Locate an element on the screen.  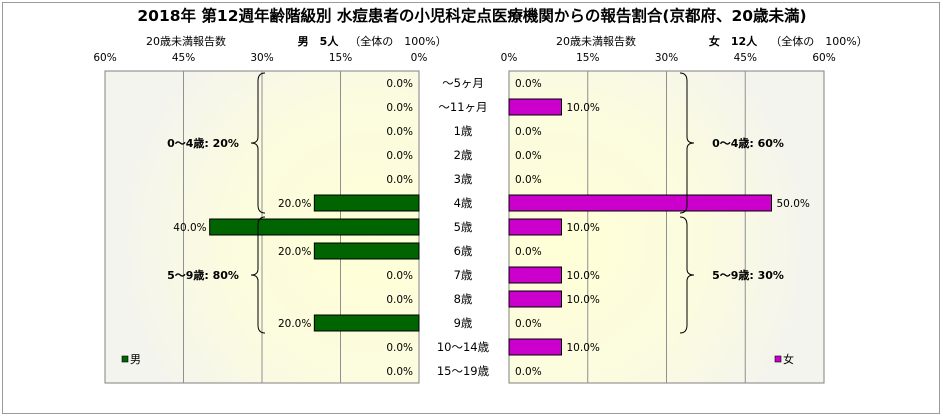
male-tick-label: 30% is located at coordinates (261, 58).